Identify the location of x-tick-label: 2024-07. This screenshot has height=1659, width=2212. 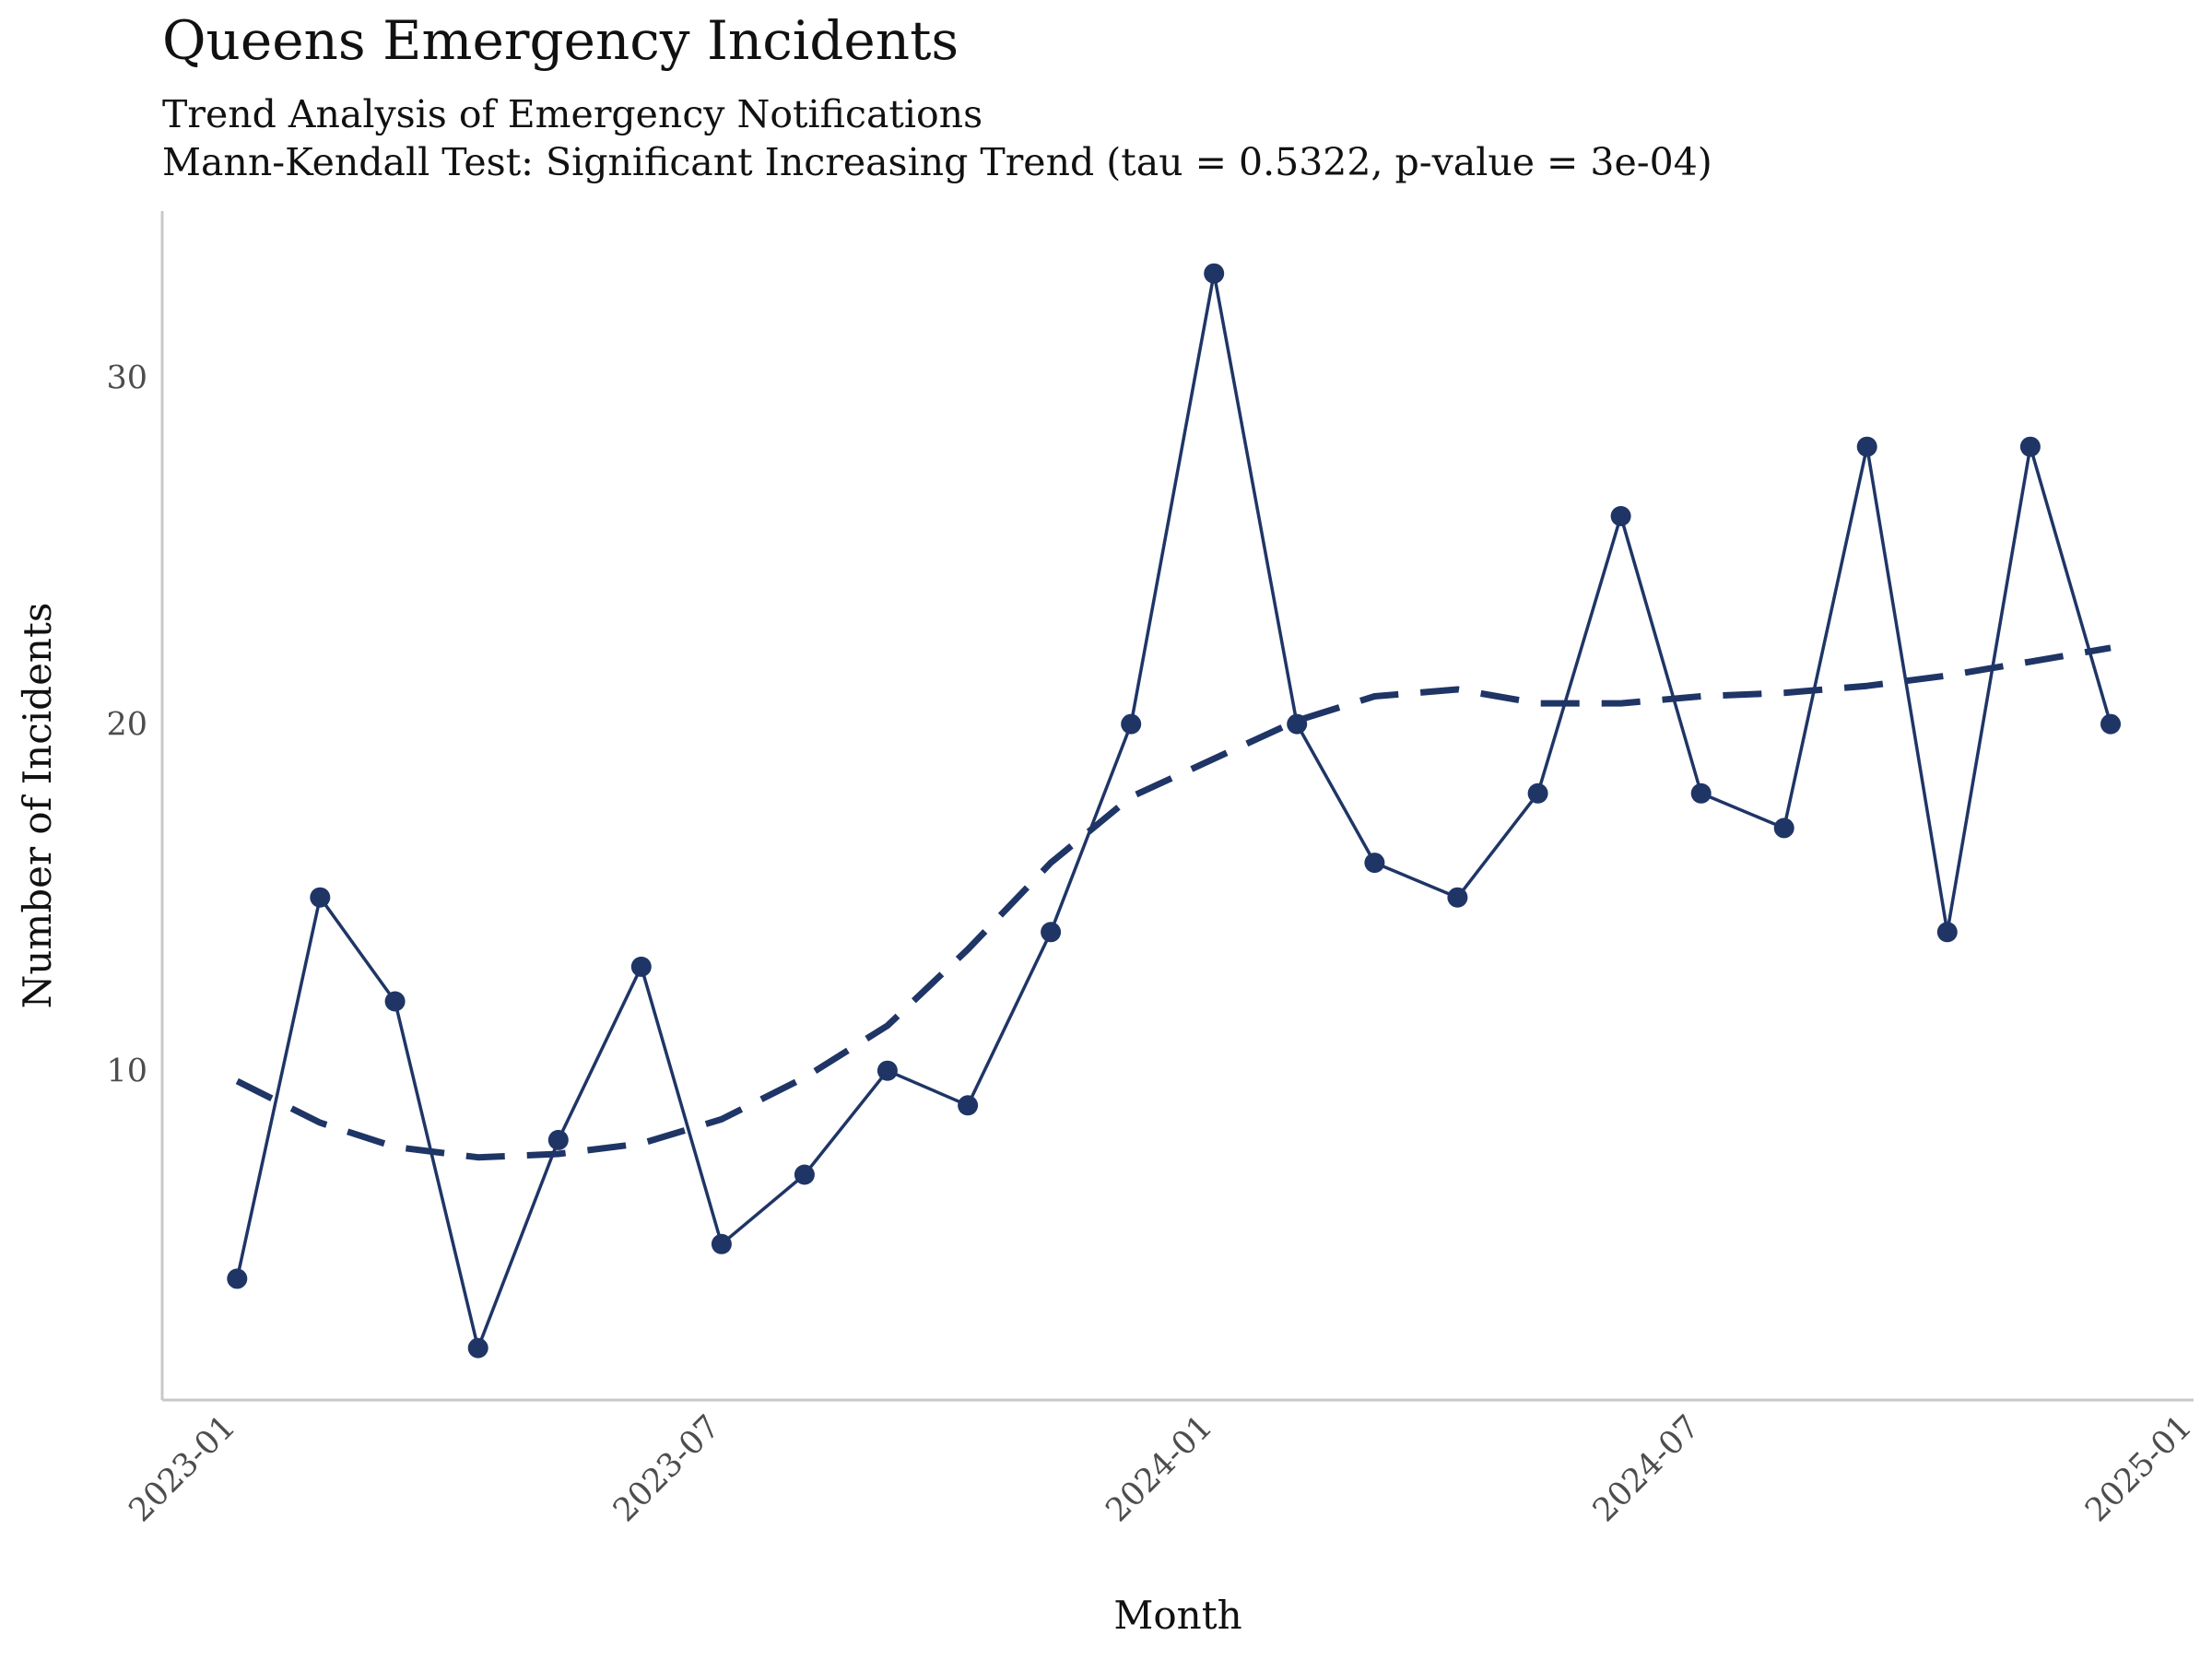
(1646, 1468).